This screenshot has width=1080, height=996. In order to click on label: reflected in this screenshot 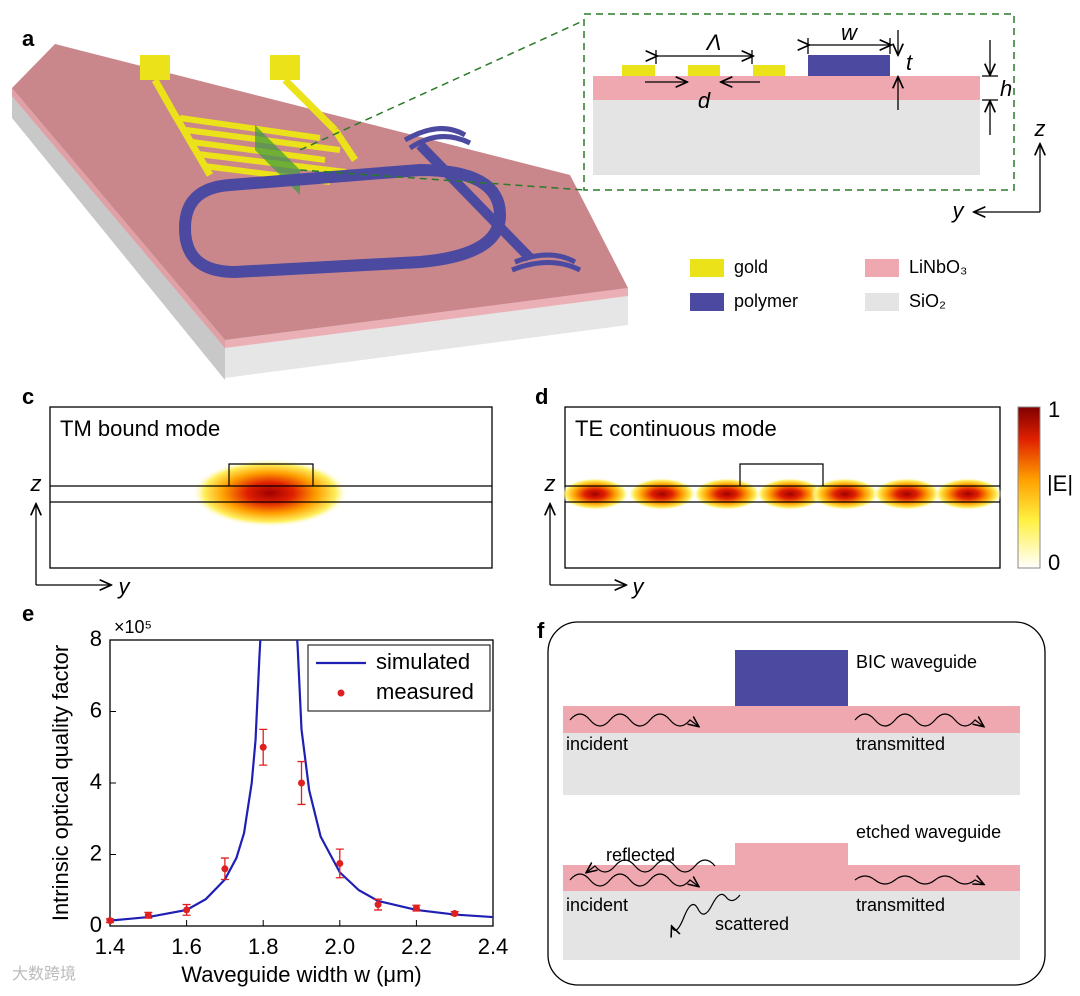, I will do `click(640, 855)`.